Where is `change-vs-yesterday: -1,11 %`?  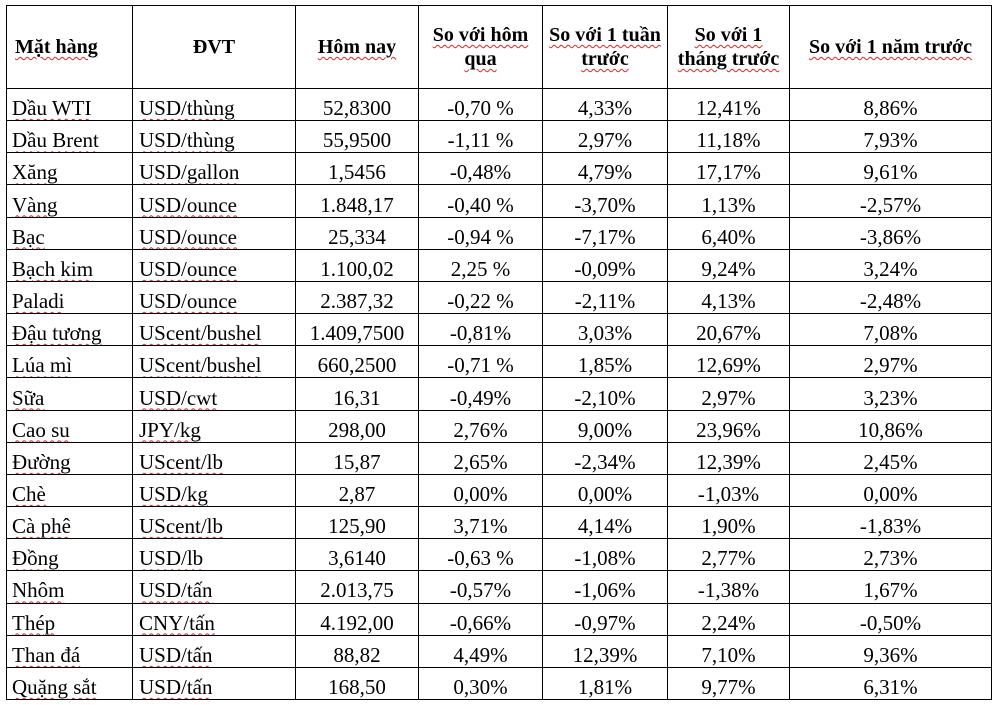
change-vs-yesterday: -1,11 % is located at coordinates (480, 140).